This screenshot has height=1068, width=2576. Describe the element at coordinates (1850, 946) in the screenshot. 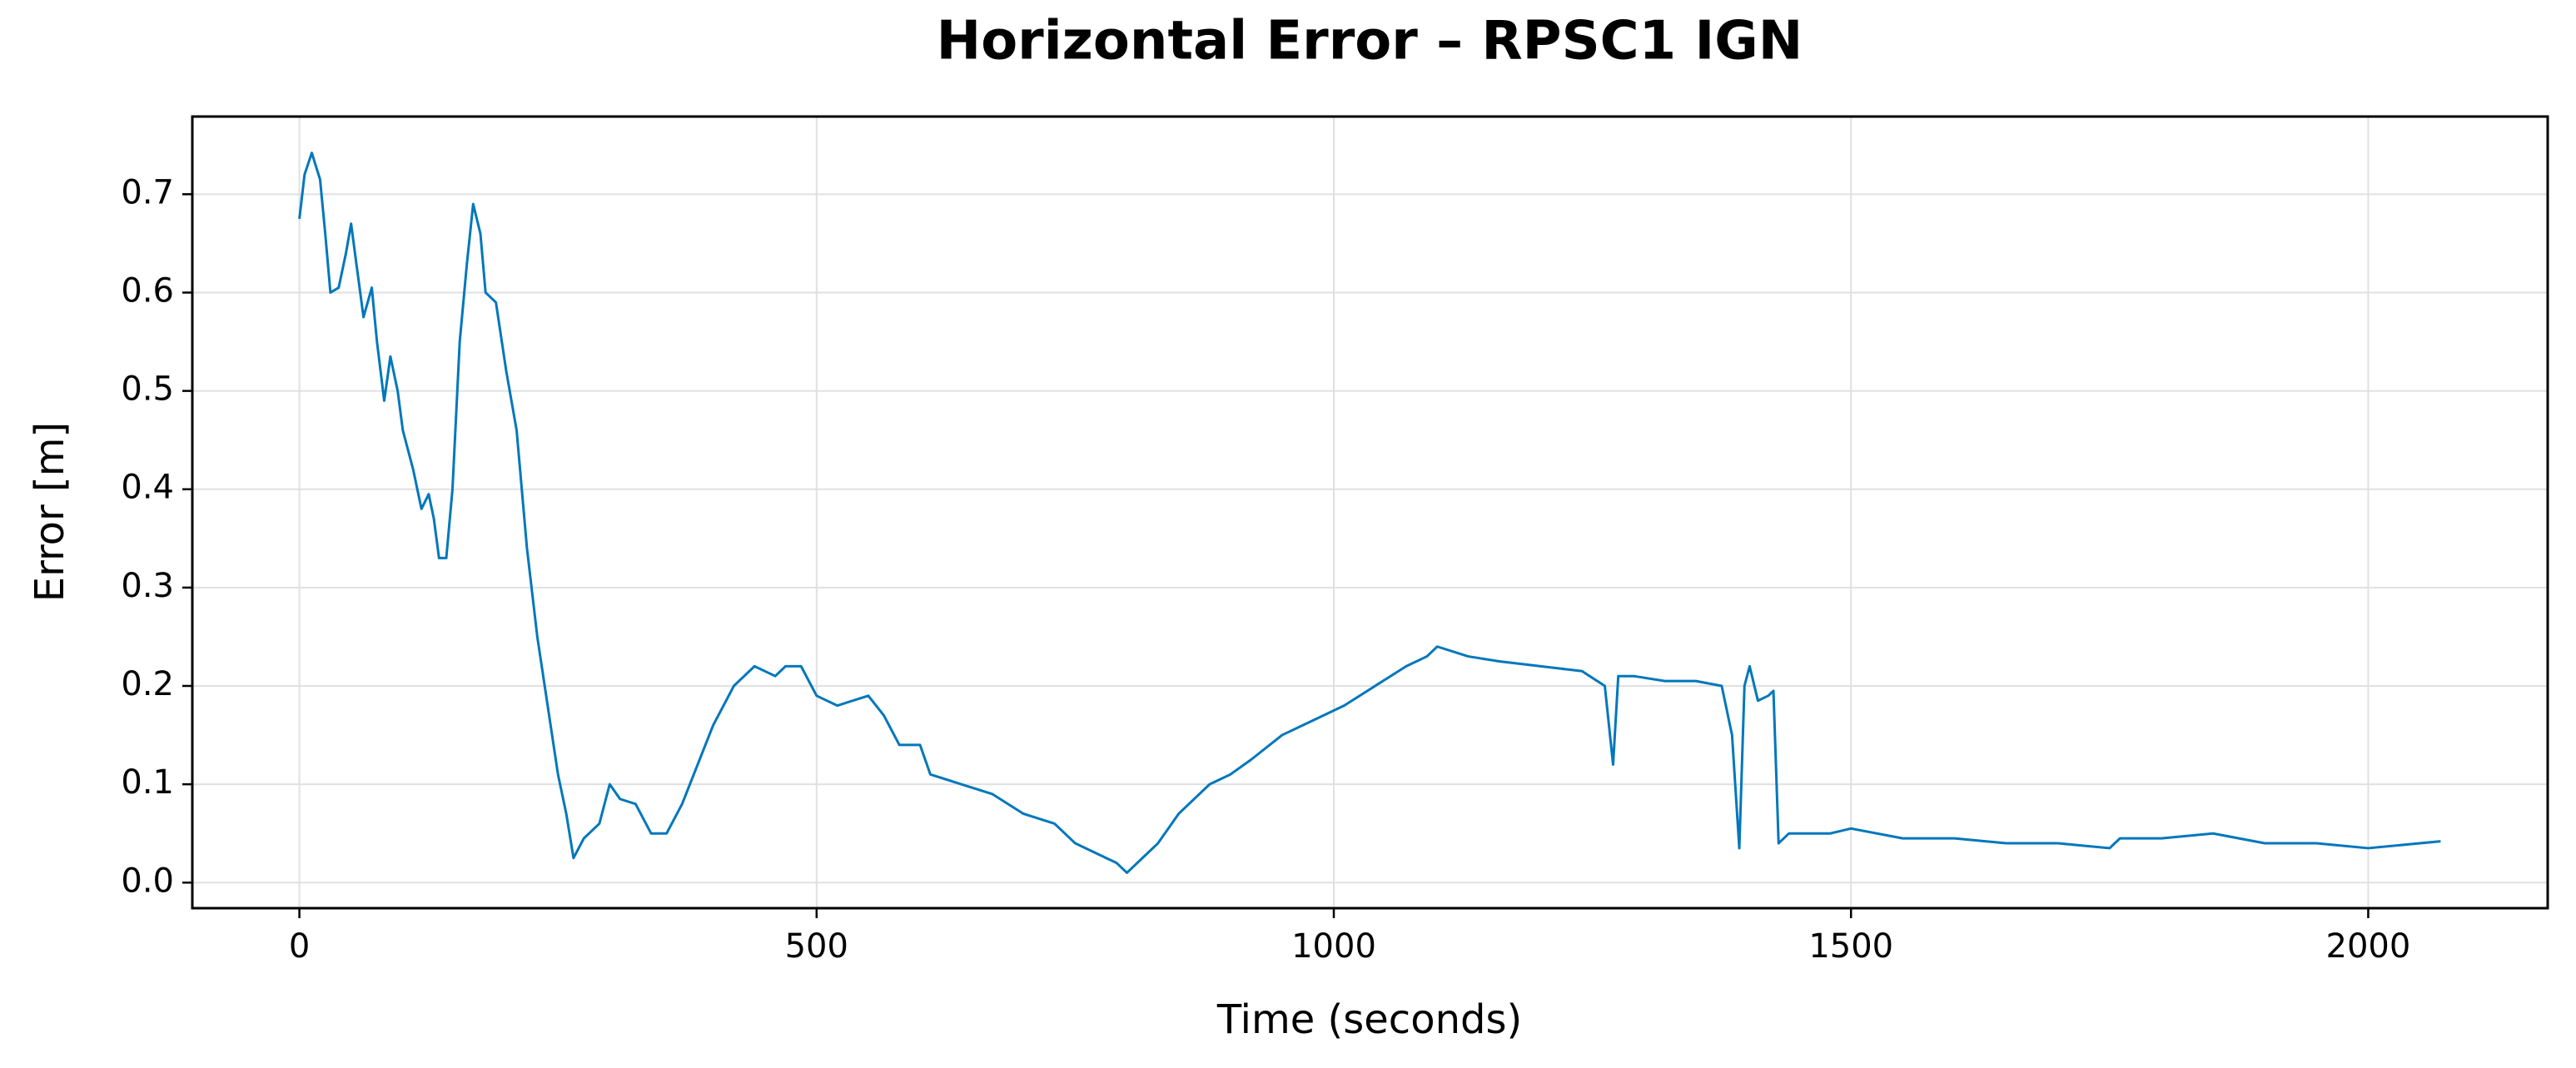

I see `x-tick-label: 1500` at that location.